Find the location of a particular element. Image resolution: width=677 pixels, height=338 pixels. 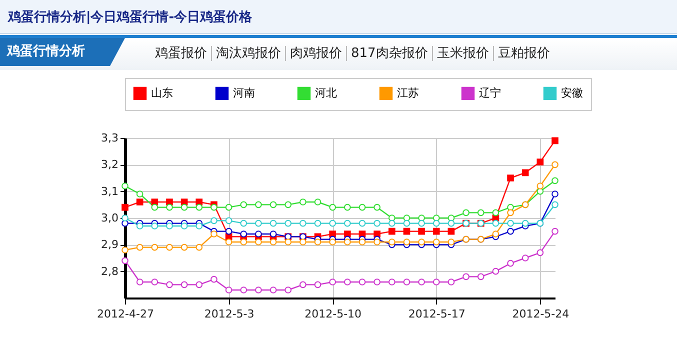

x-tick-label: 2012-5-24 is located at coordinates (541, 314).